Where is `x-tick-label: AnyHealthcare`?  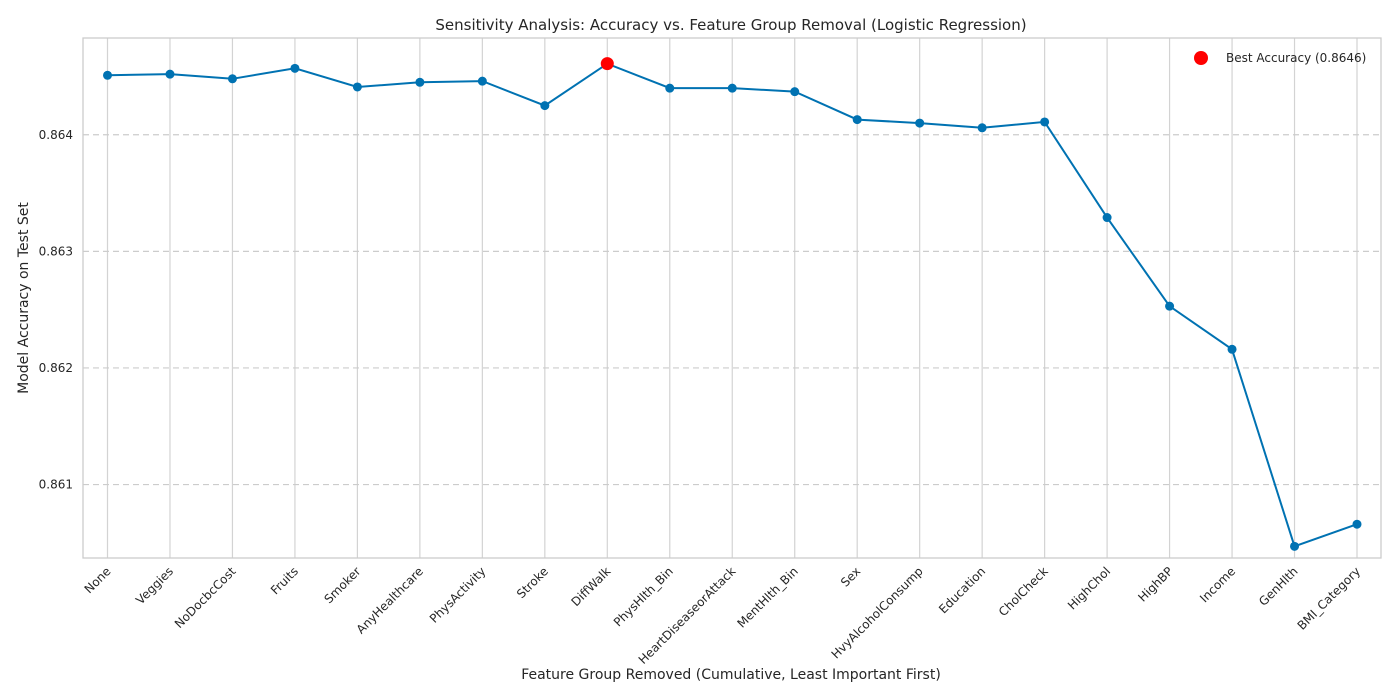
x-tick-label: AnyHealthcare is located at coordinates (390, 600).